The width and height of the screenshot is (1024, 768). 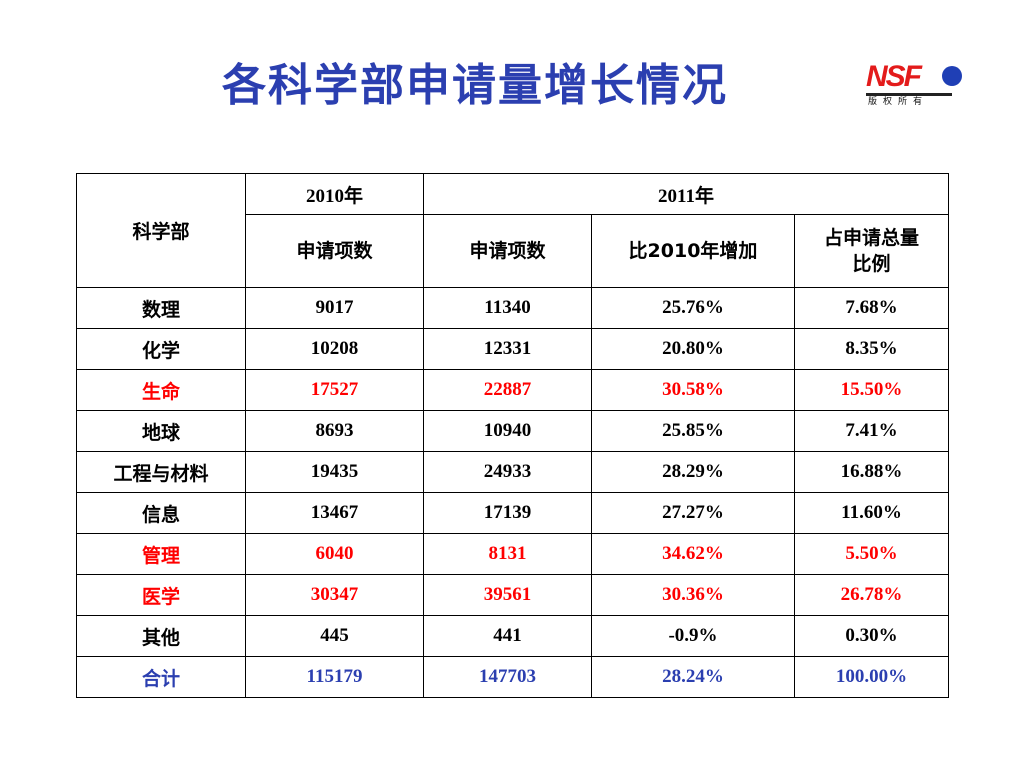 What do you see at coordinates (871, 390) in the screenshot?
I see `row-share: 15.50%` at bounding box center [871, 390].